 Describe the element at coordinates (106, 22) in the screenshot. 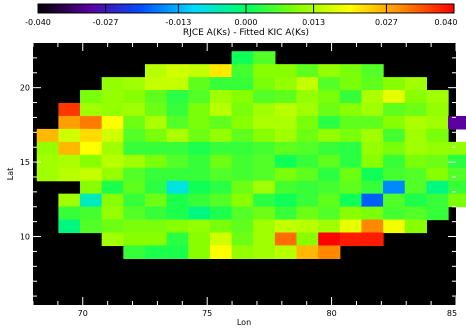

I see `colorbar-tick-label: -0.027` at that location.